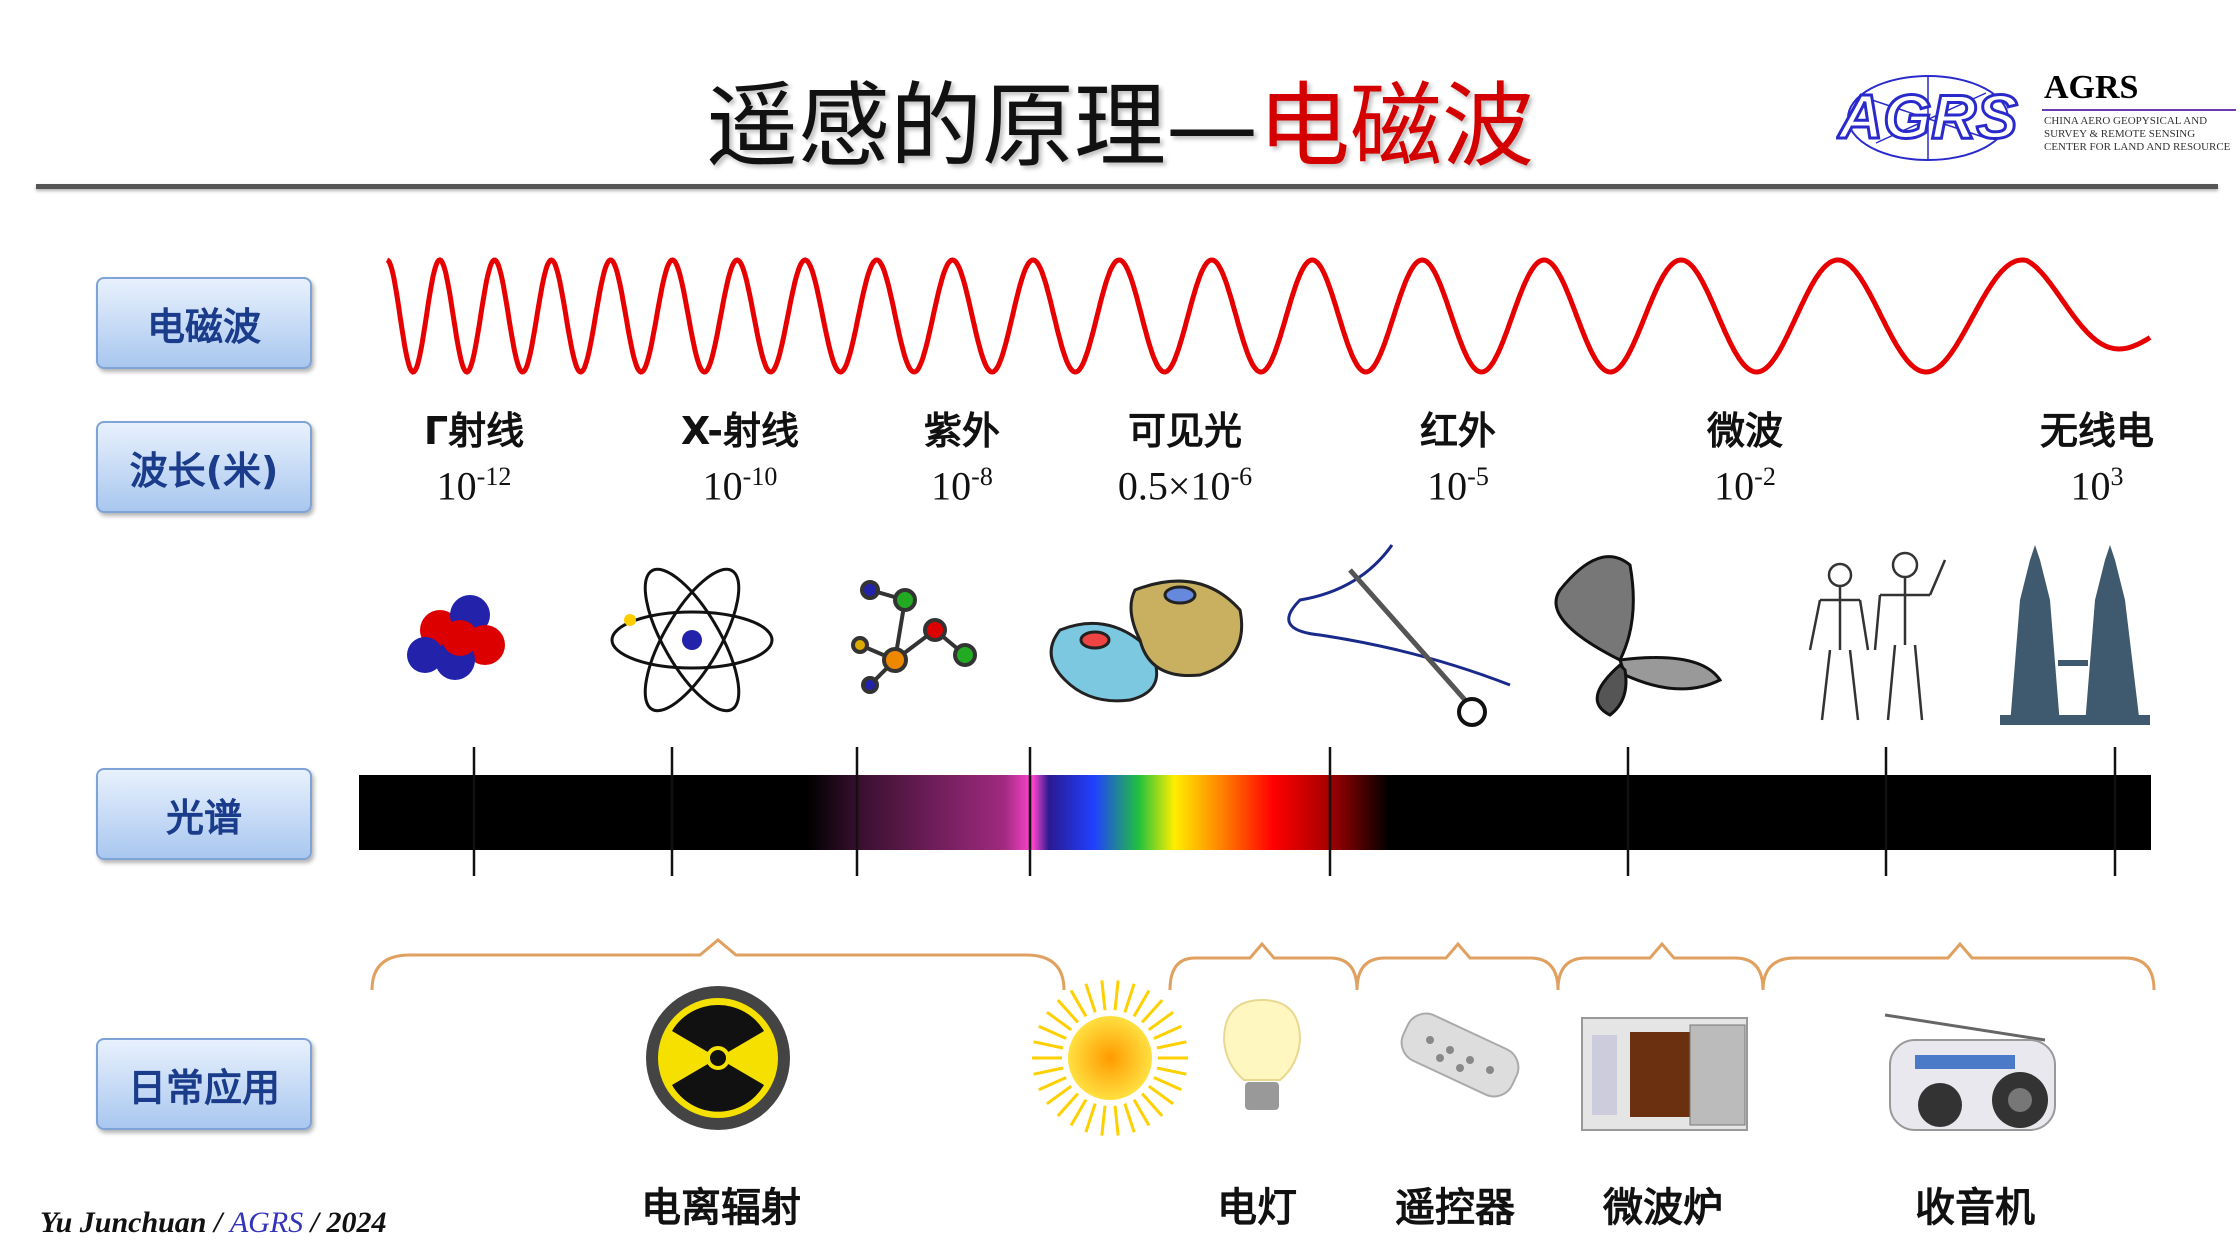  I want to click on label-wave: 电磁波, so click(204, 323).